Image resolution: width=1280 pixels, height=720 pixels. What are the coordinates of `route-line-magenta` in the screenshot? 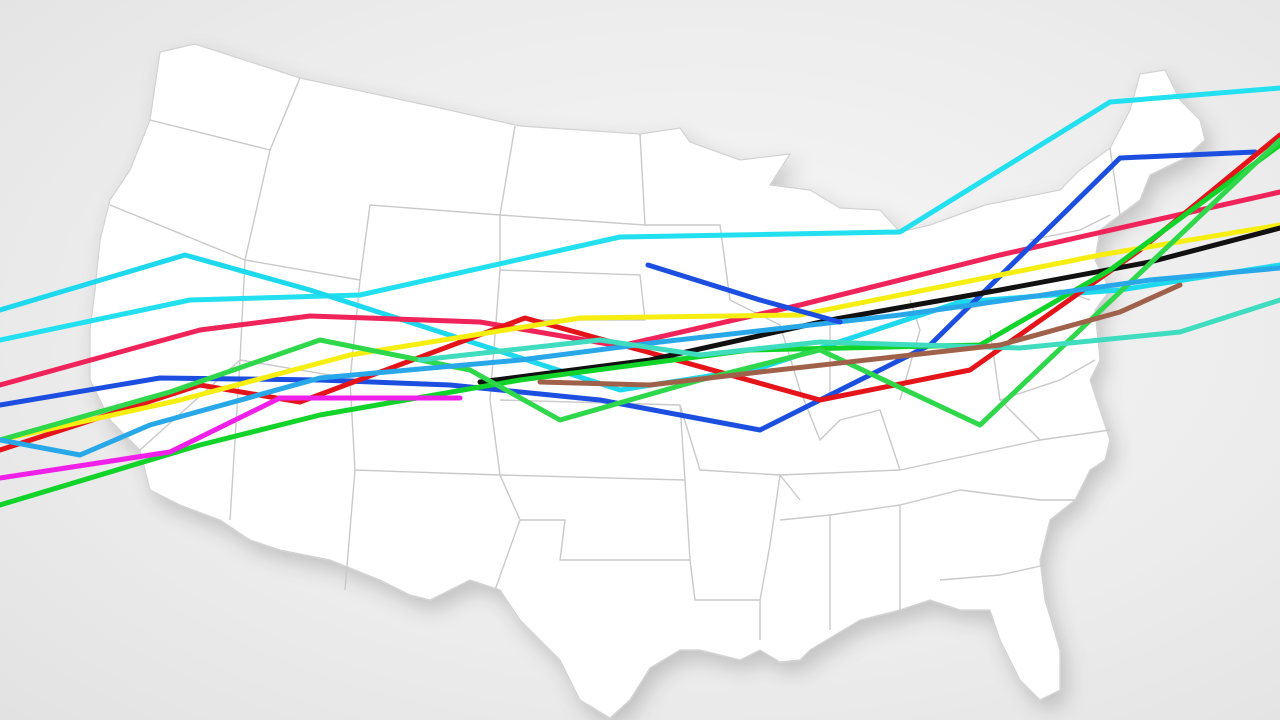 It's located at (231, 438).